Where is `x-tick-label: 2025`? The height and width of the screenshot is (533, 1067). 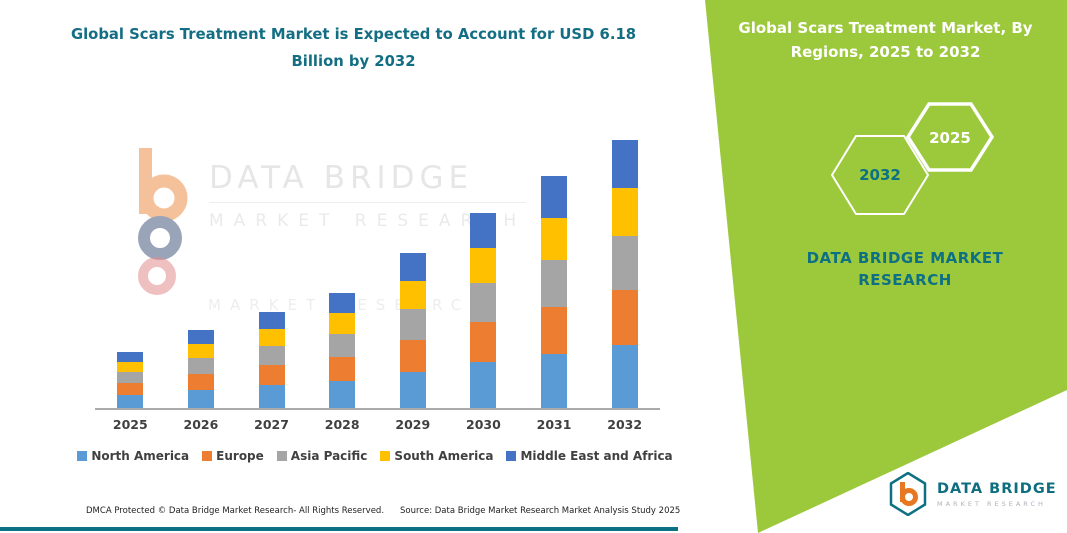
x-tick-label: 2025 is located at coordinates (130, 424).